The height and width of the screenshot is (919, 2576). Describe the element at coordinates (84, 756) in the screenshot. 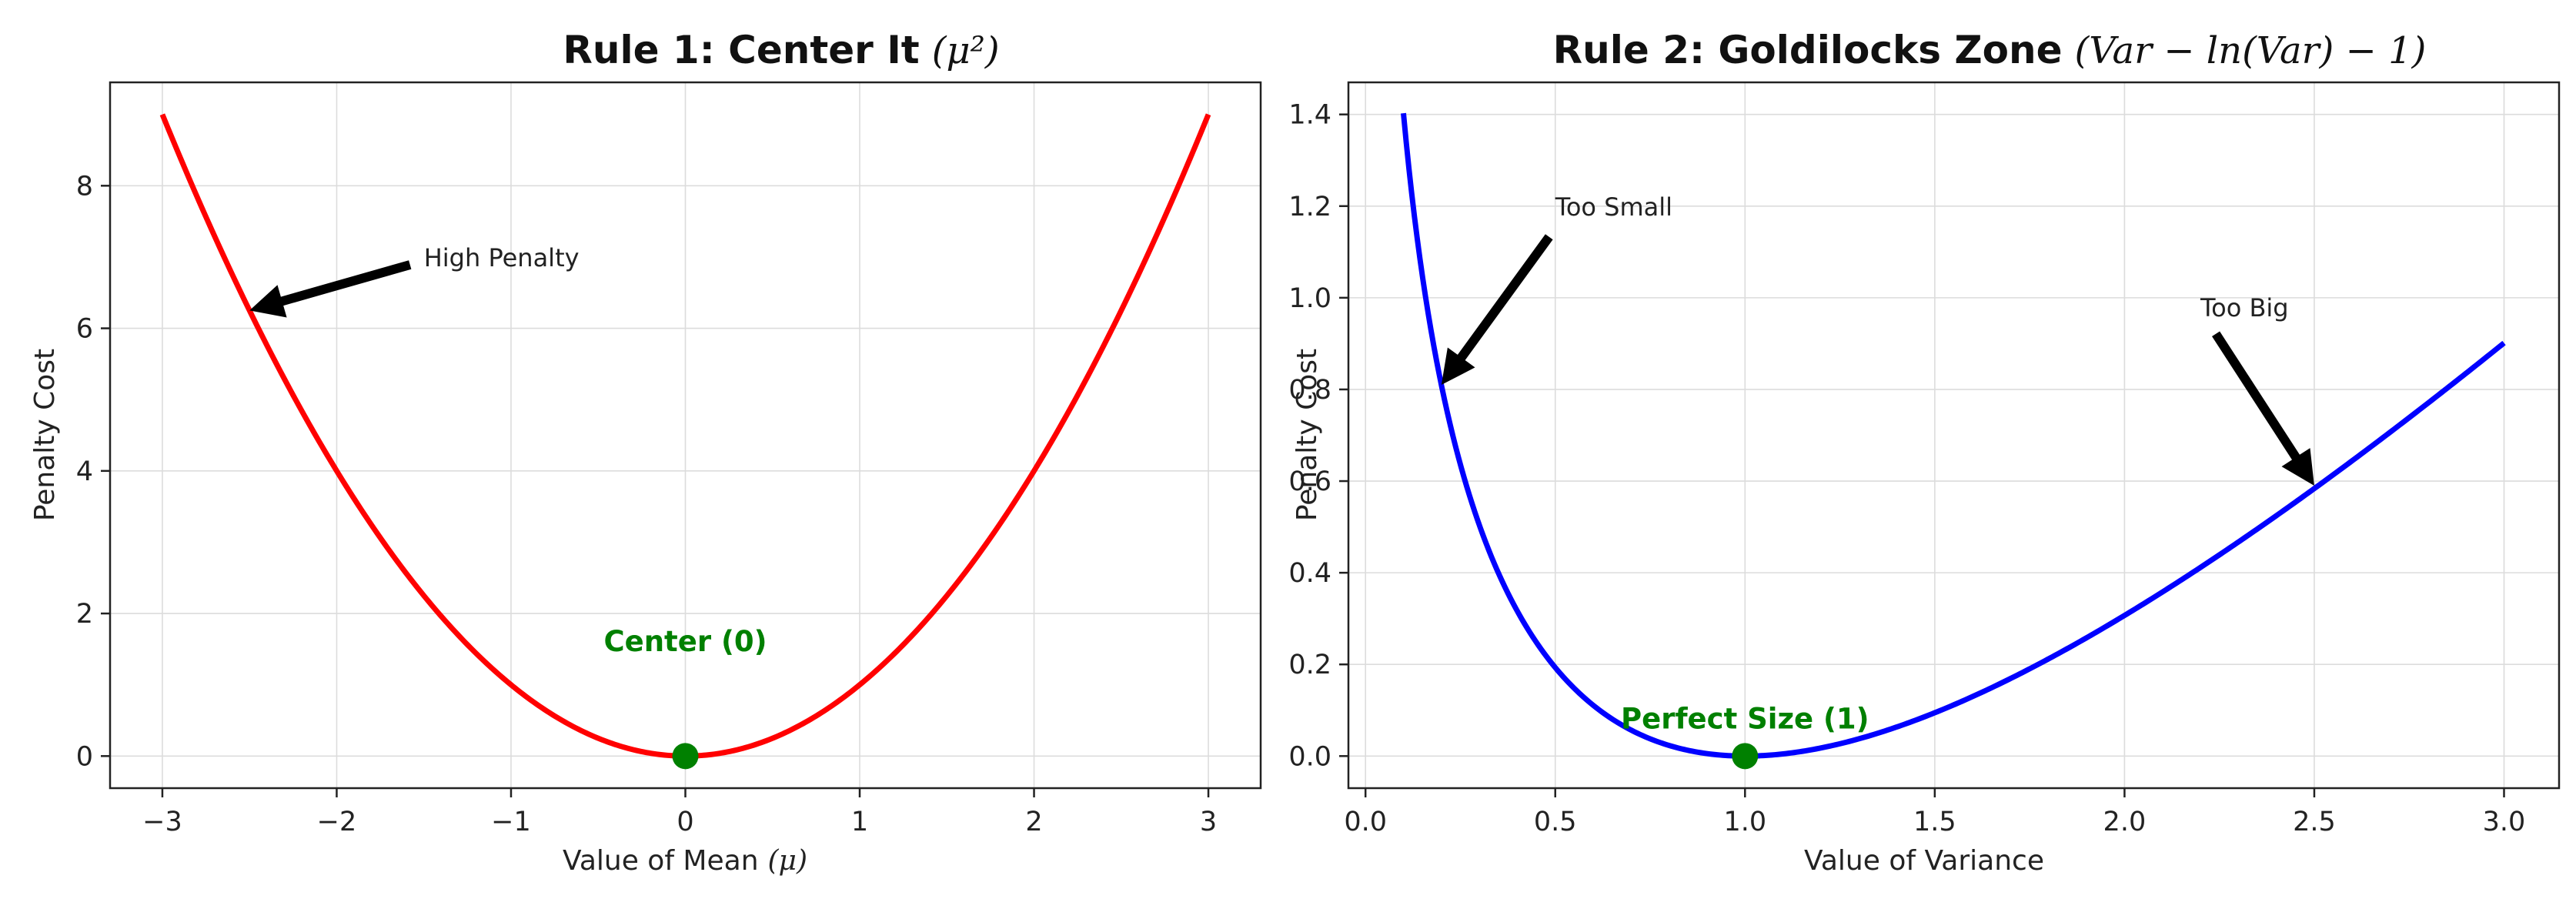

I see `y-tick-label: 0` at that location.